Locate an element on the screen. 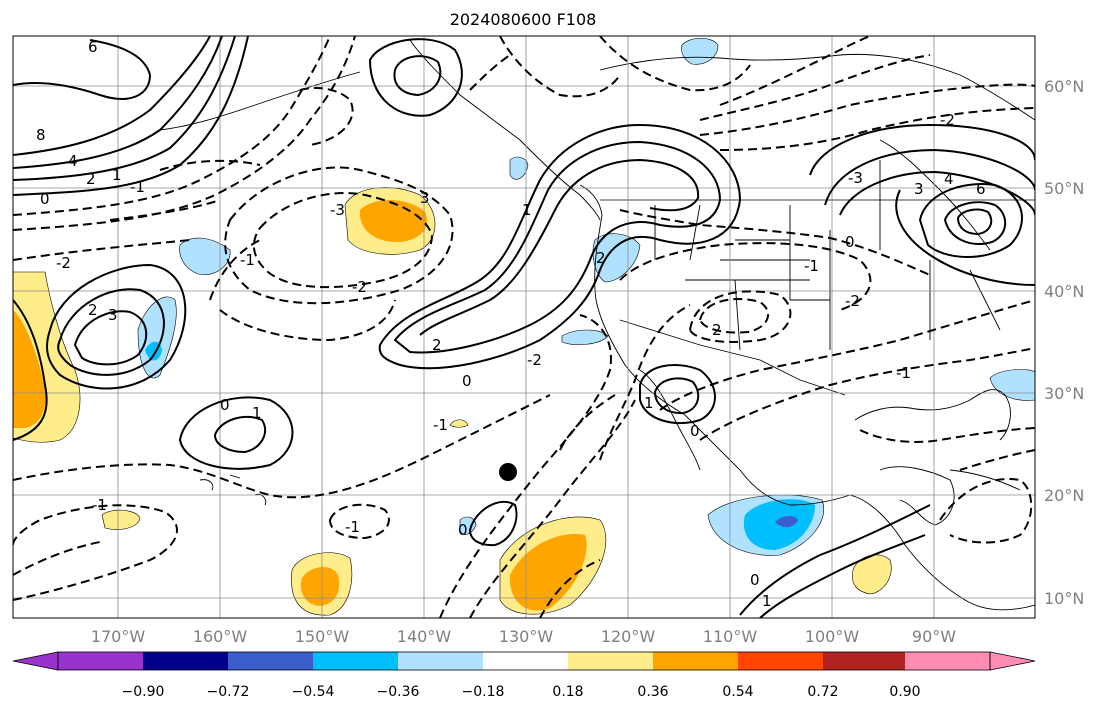 Image resolution: width=1105 pixels, height=712 pixels. colorbar-tick-label: −0.90 is located at coordinates (143, 692).